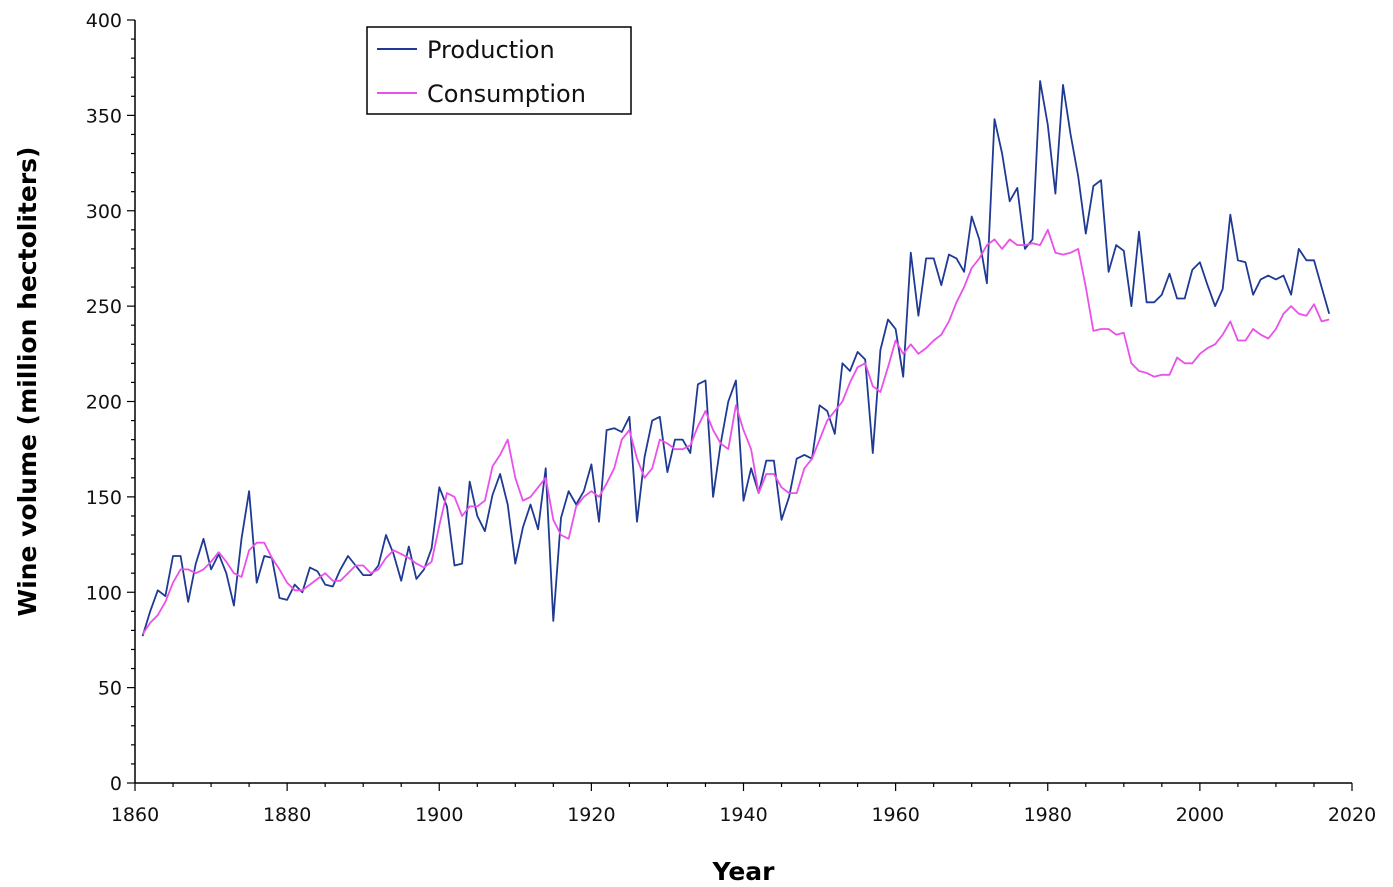 This screenshot has width=1393, height=887. What do you see at coordinates (743, 815) in the screenshot?
I see `x-tick-label: 1940` at bounding box center [743, 815].